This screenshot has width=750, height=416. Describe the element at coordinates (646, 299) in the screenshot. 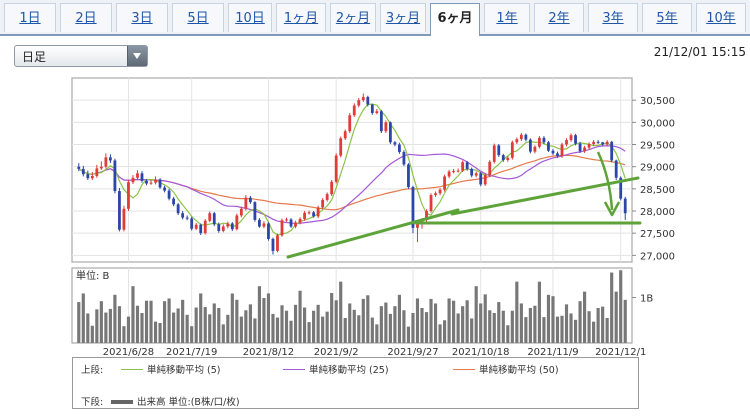

I see `volume-tick-label: 1B` at that location.